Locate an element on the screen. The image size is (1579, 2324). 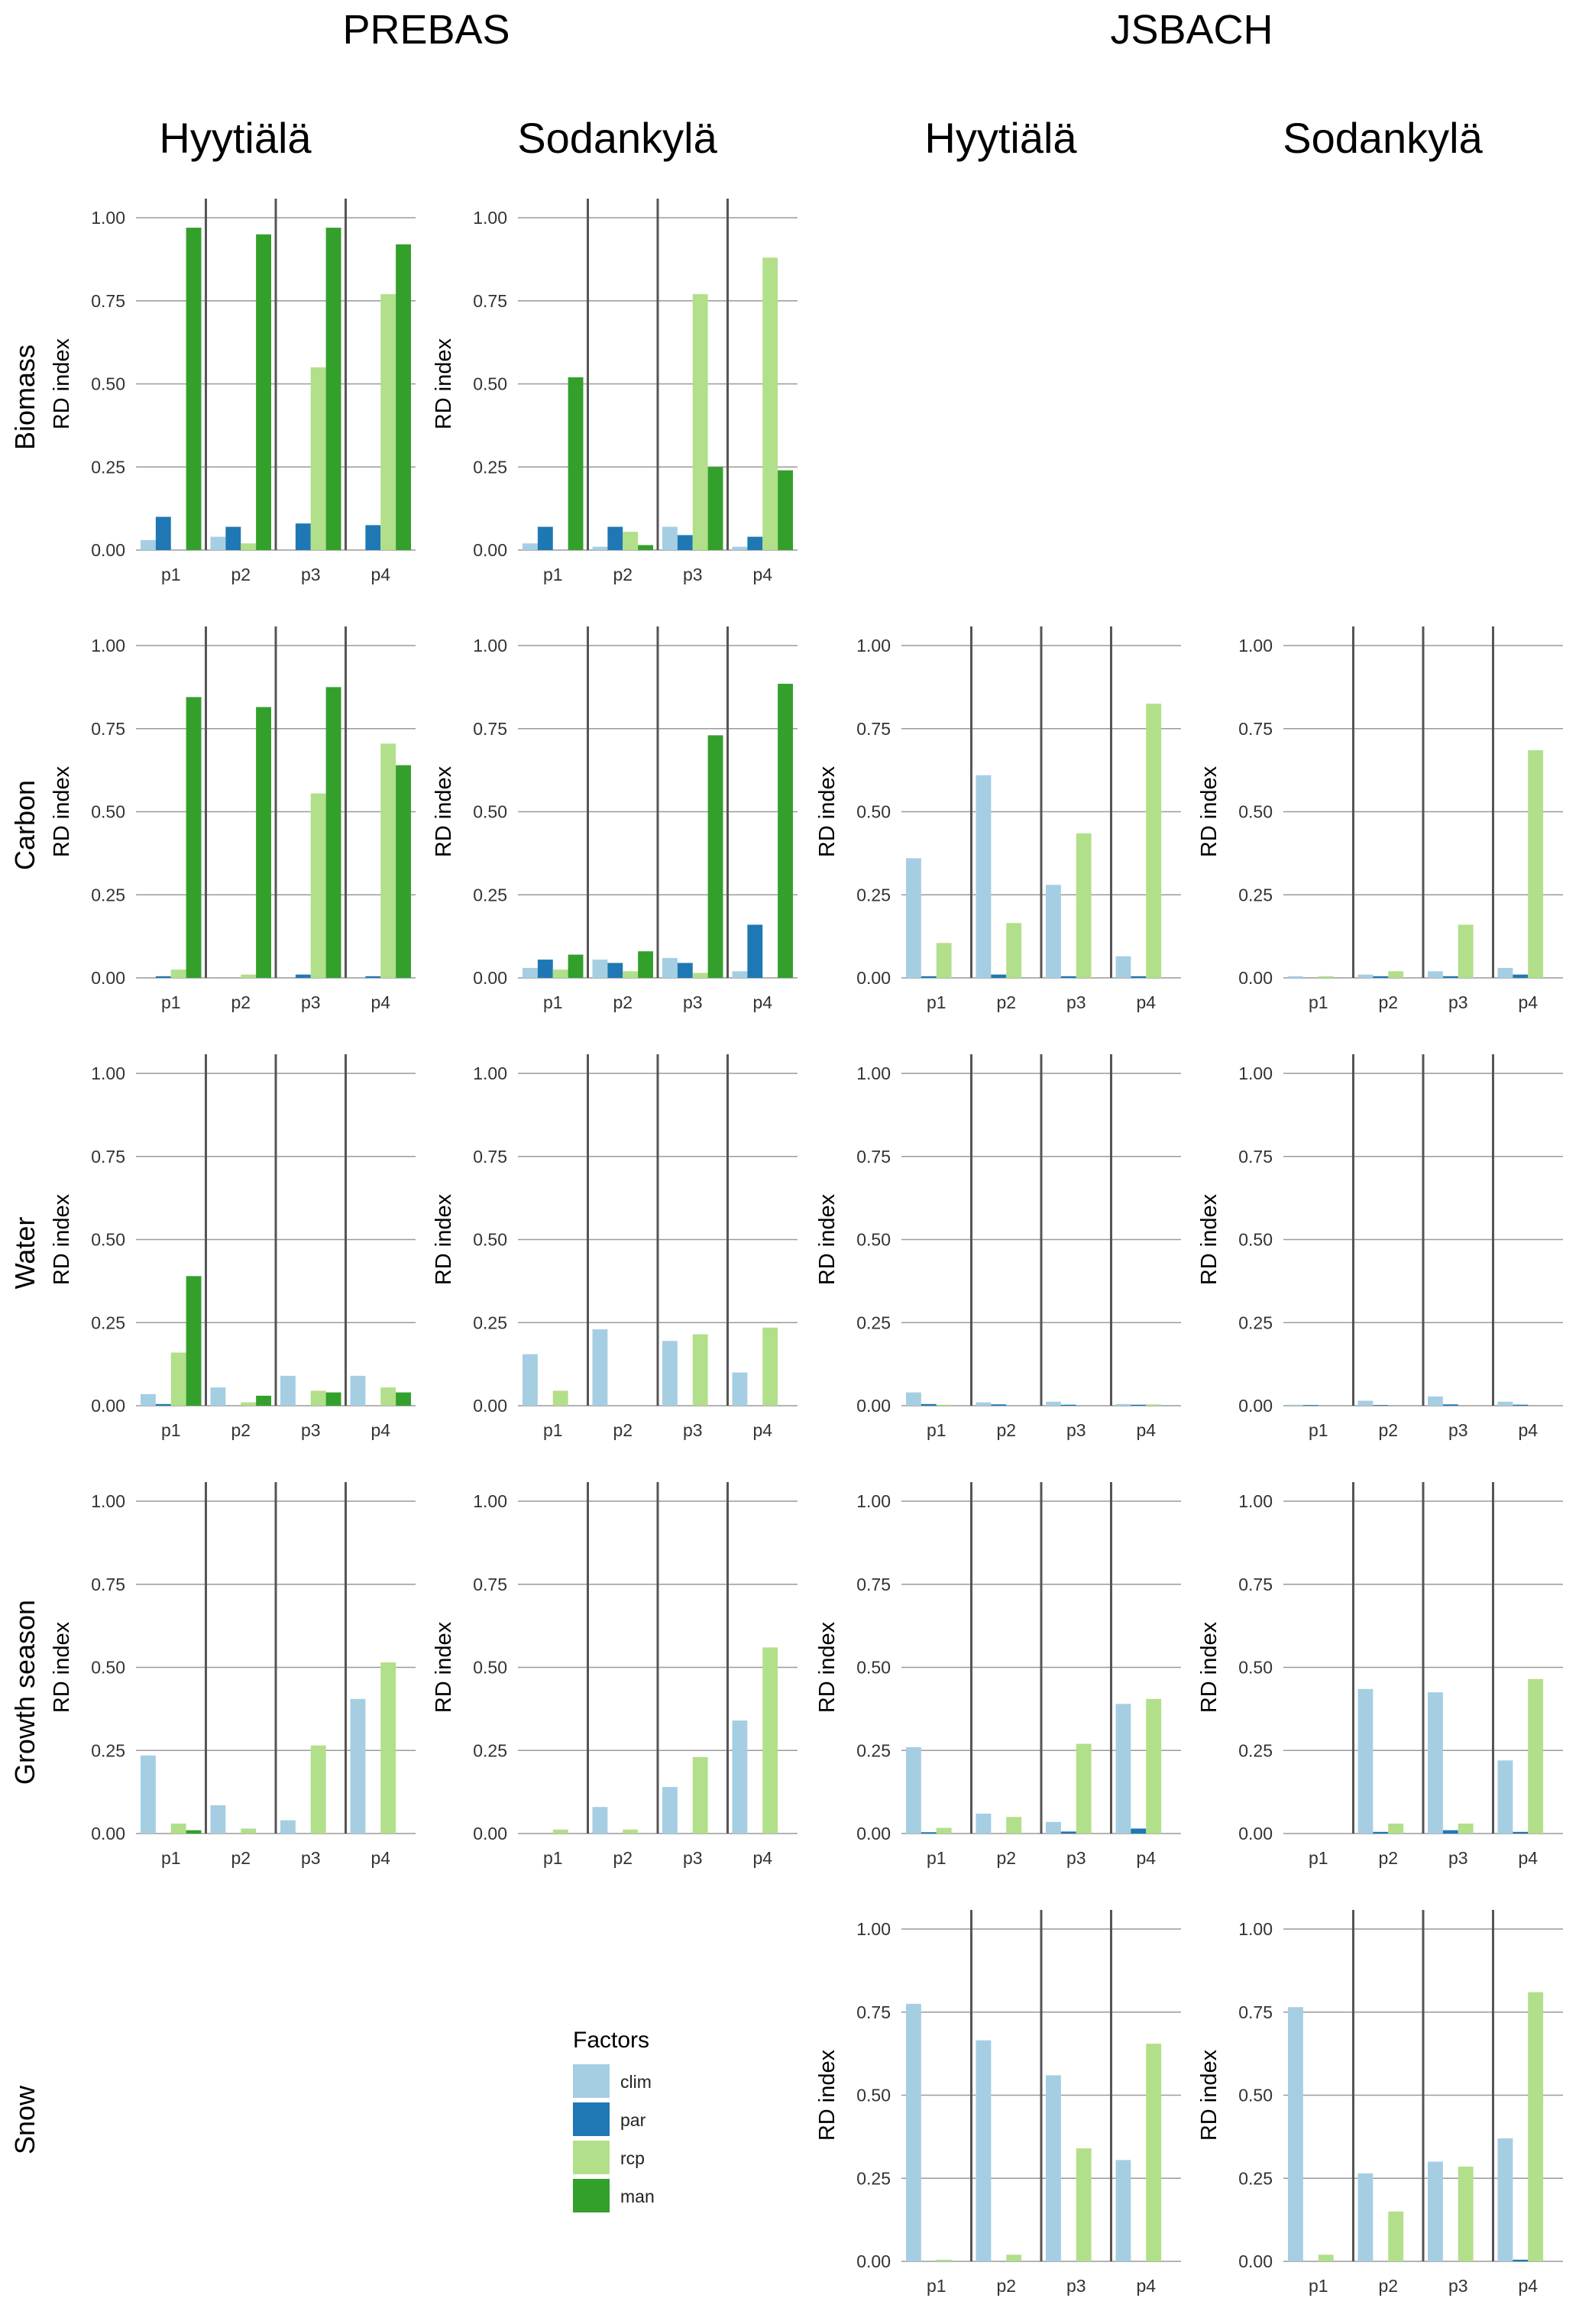
panel-jsbach-sodankyla-snow-bar-p3-clim is located at coordinates (1435, 2211).